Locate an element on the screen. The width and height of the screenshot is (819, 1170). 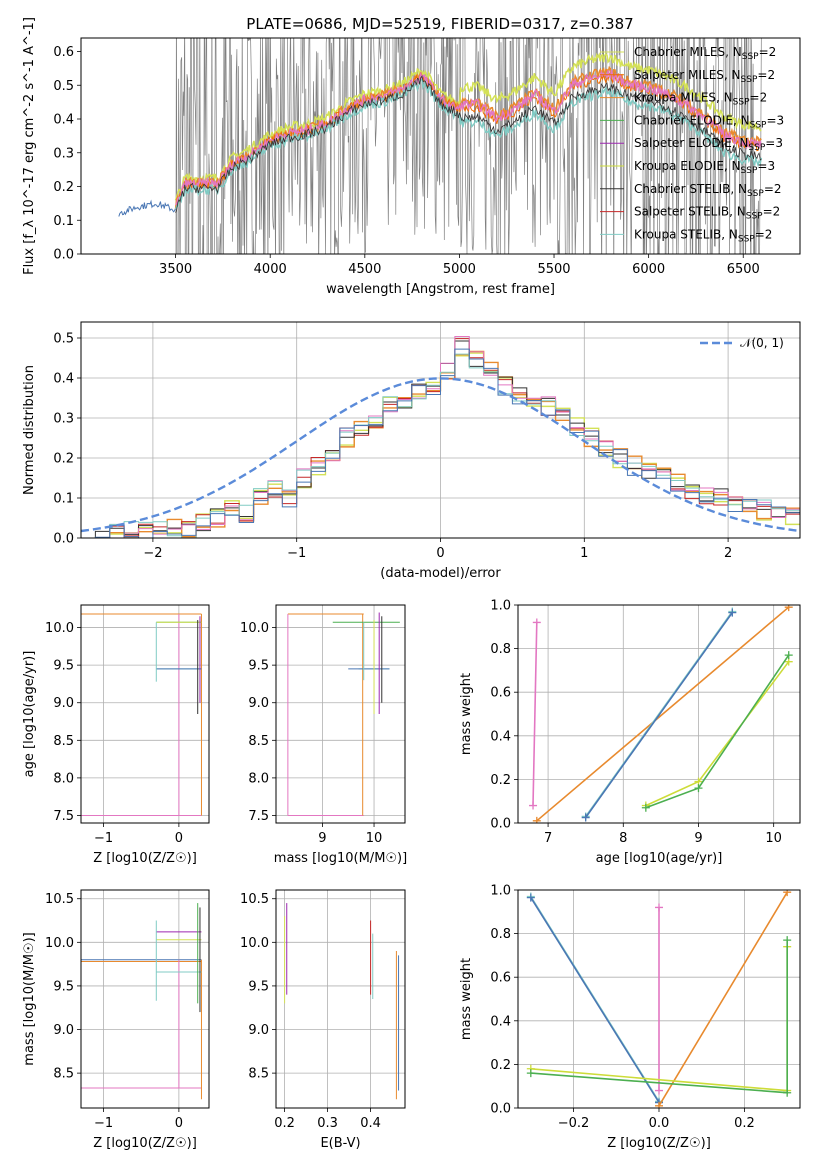
y-axis-label: mass weight is located at coordinates (466, 714).